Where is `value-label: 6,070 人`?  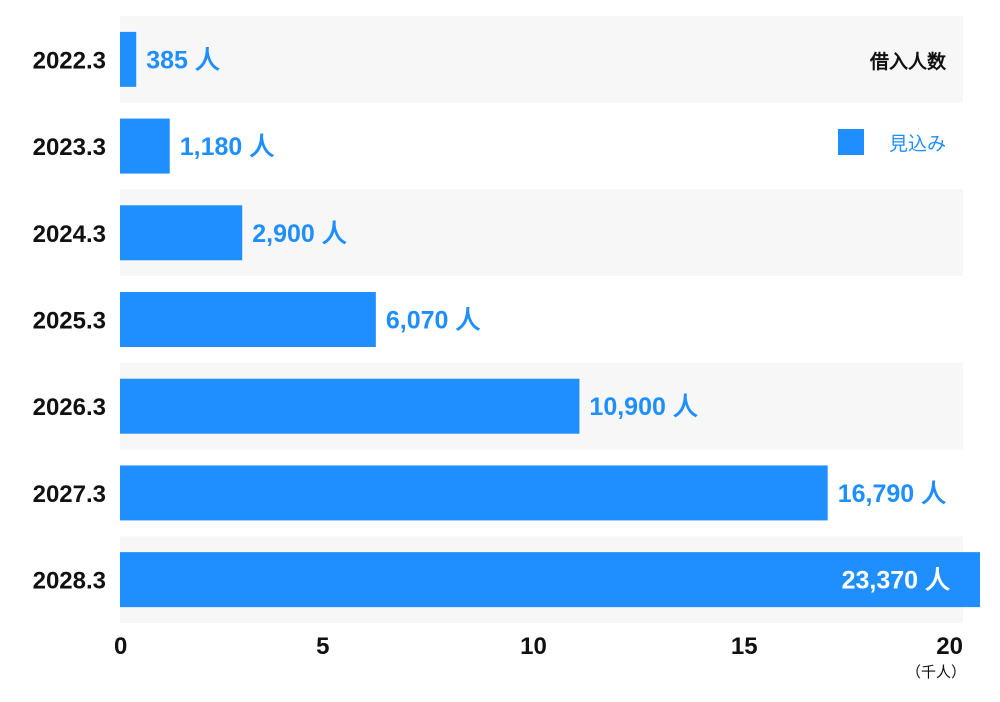
value-label: 6,070 人 is located at coordinates (433, 321).